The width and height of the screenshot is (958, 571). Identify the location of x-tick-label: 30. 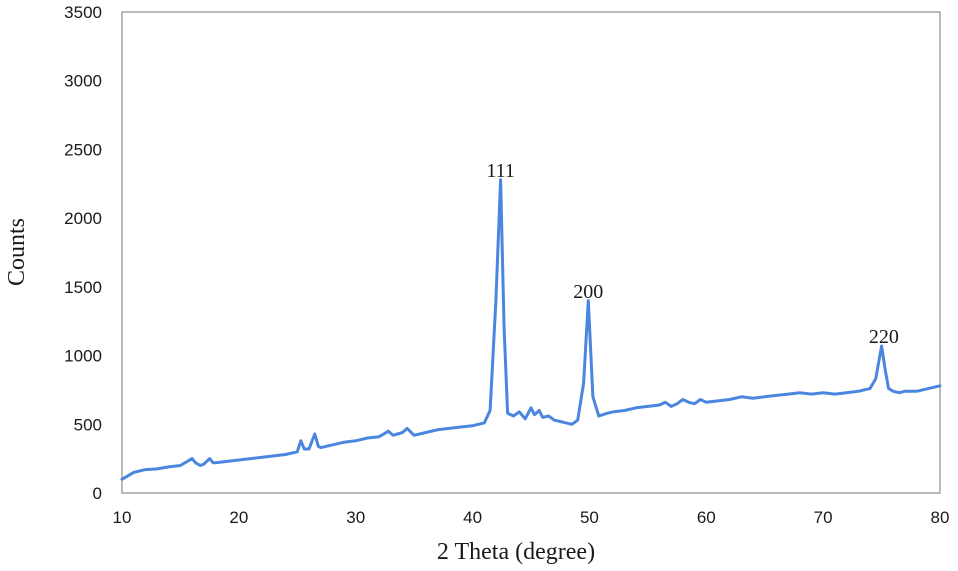
(355, 517).